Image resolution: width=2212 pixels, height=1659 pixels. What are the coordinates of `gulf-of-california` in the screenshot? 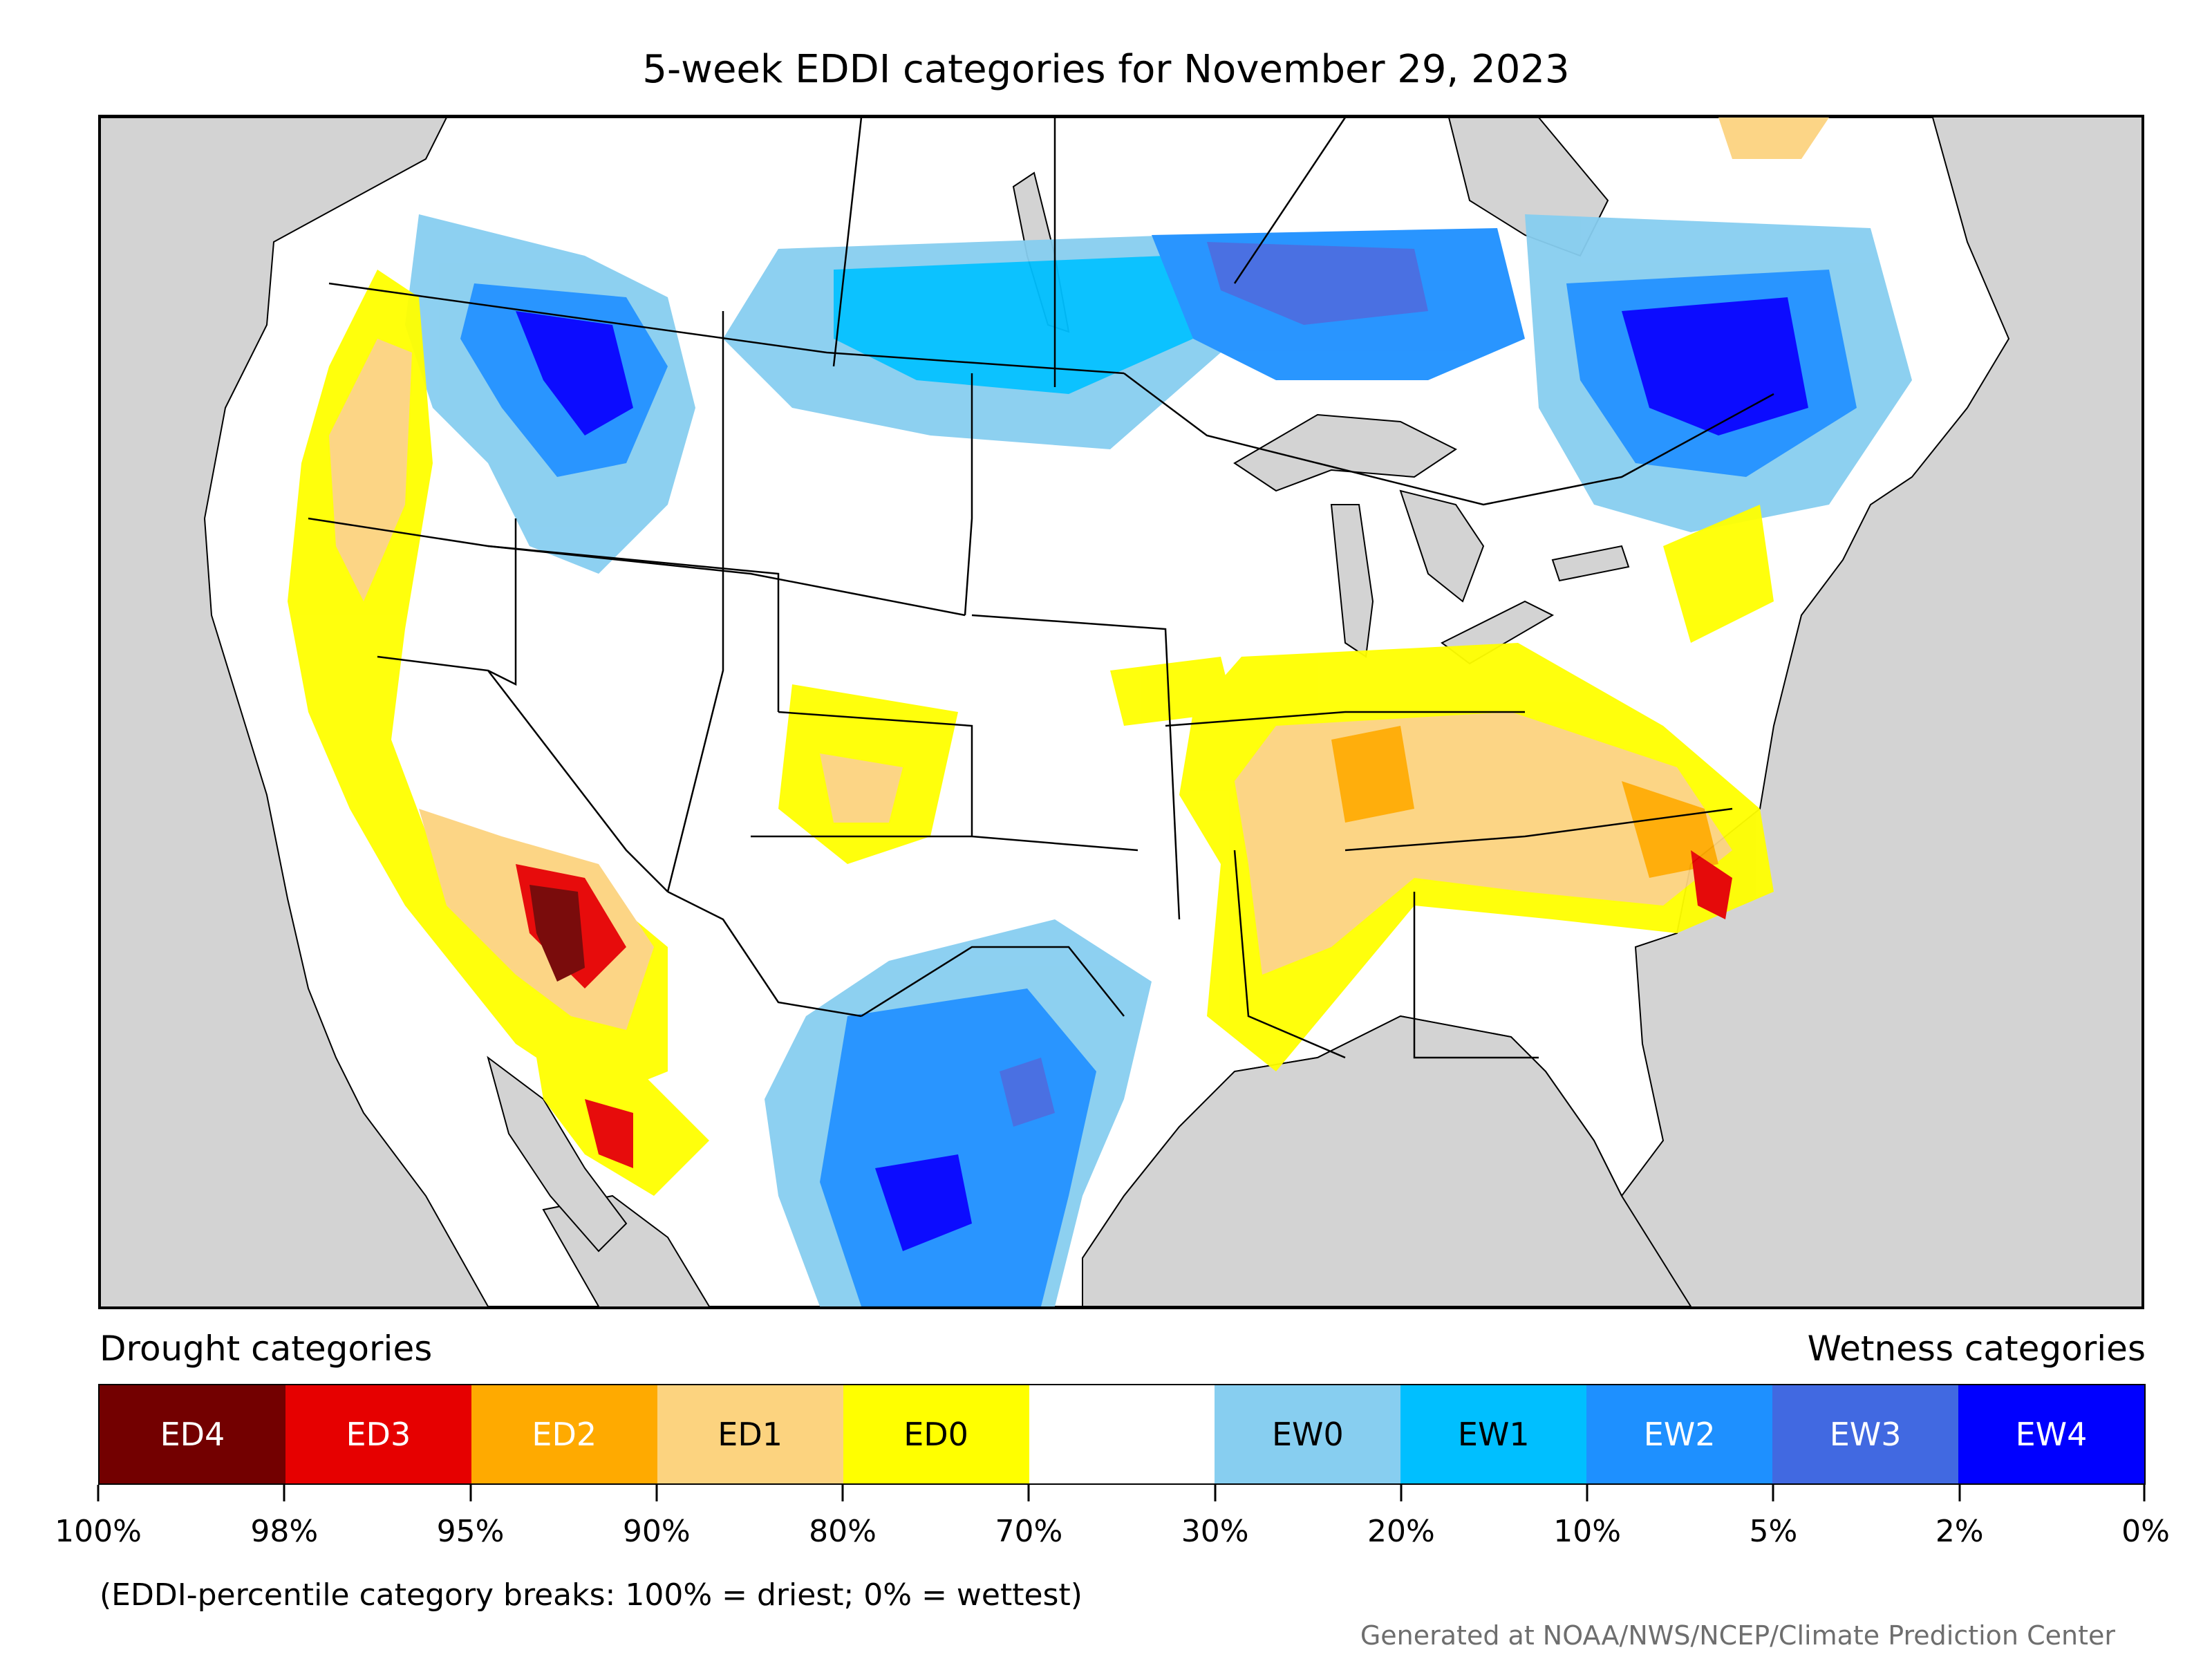 It's located at (557, 1154).